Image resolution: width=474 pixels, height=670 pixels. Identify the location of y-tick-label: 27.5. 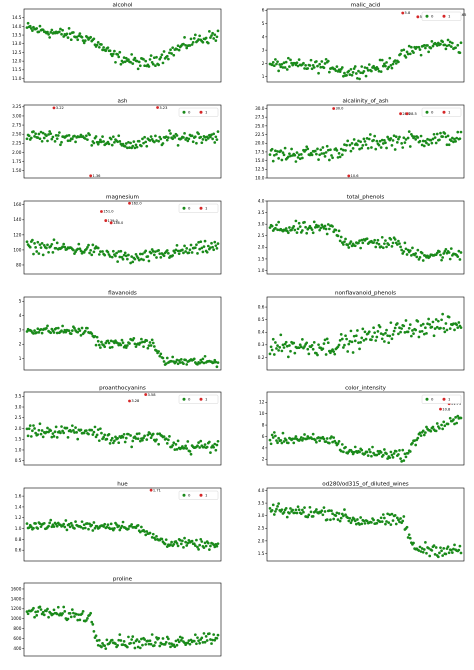
(260, 117).